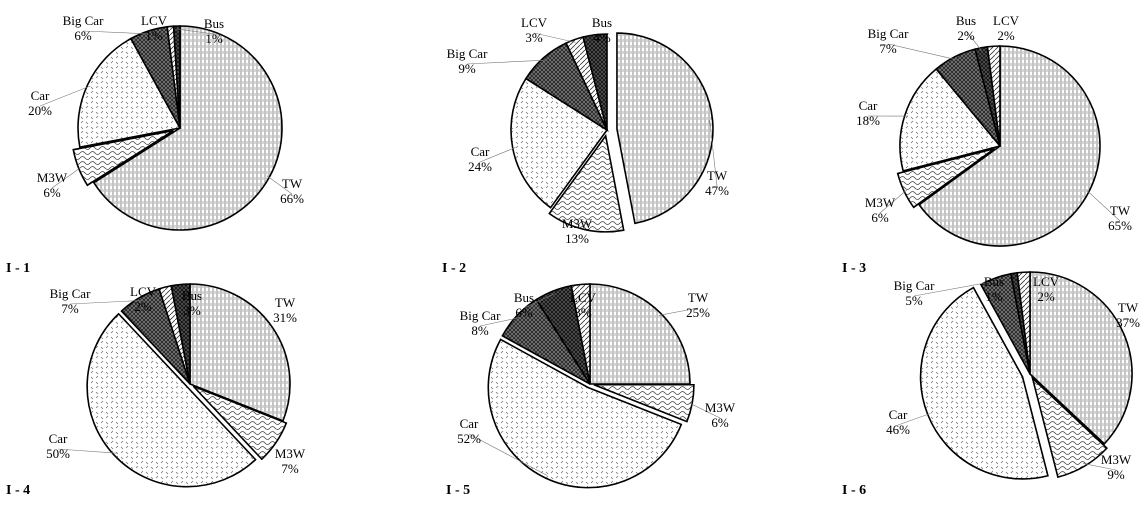  What do you see at coordinates (577, 238) in the screenshot?
I see `slice-value-label: 13%` at bounding box center [577, 238].